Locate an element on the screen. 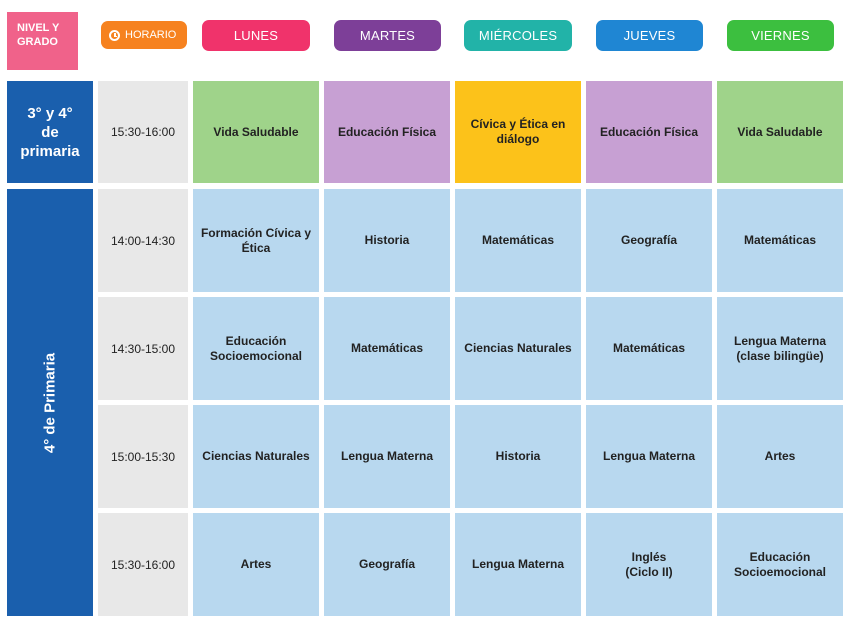 This screenshot has height=620, width=849. time-slot: 14:30-15:00 is located at coordinates (143, 348).